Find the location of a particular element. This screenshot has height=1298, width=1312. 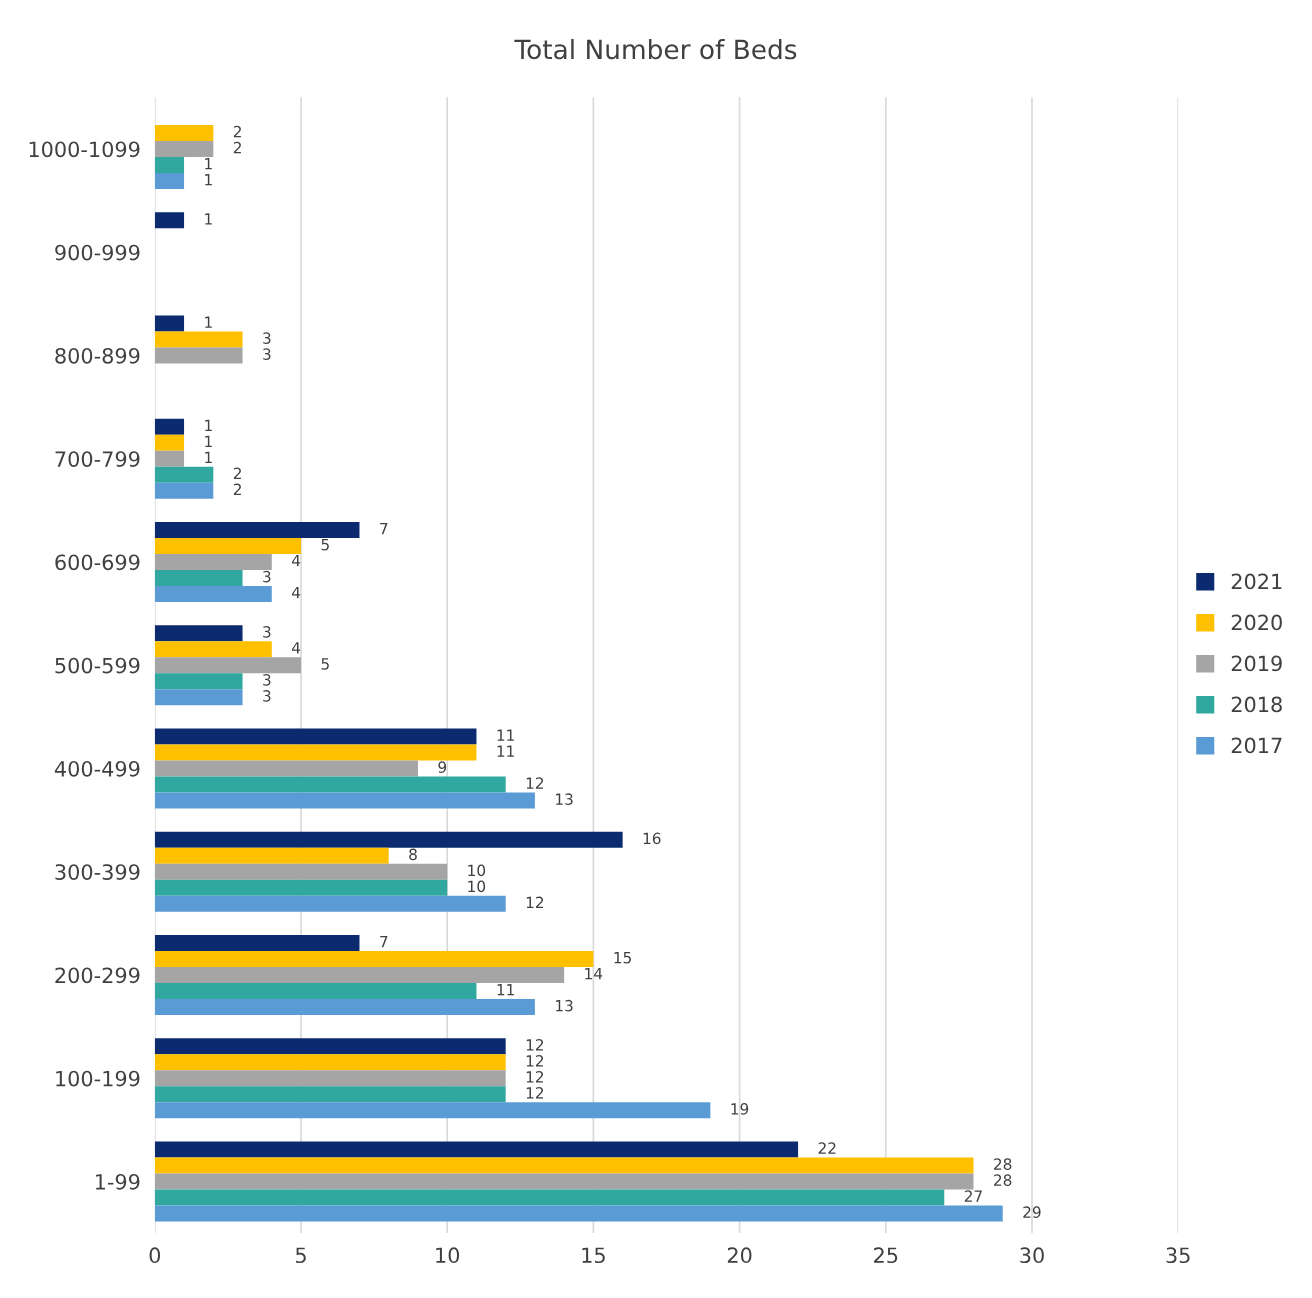

y-tick-label: 300-399 is located at coordinates (97, 872).